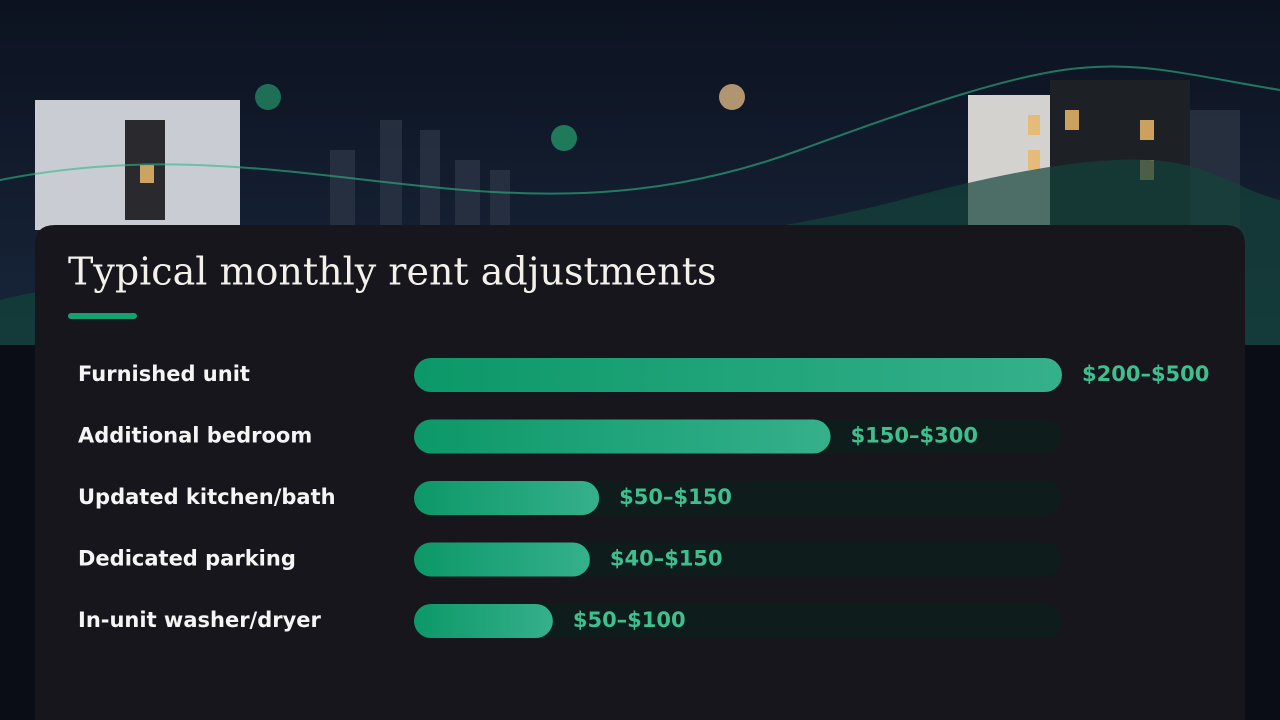  I want to click on value-label: $150–$300, so click(914, 436).